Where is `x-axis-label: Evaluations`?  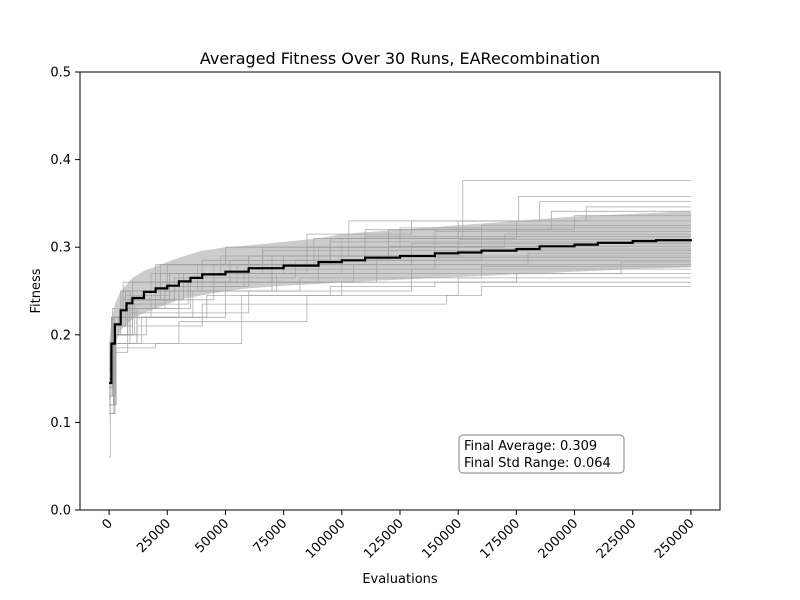 x-axis-label: Evaluations is located at coordinates (400, 579).